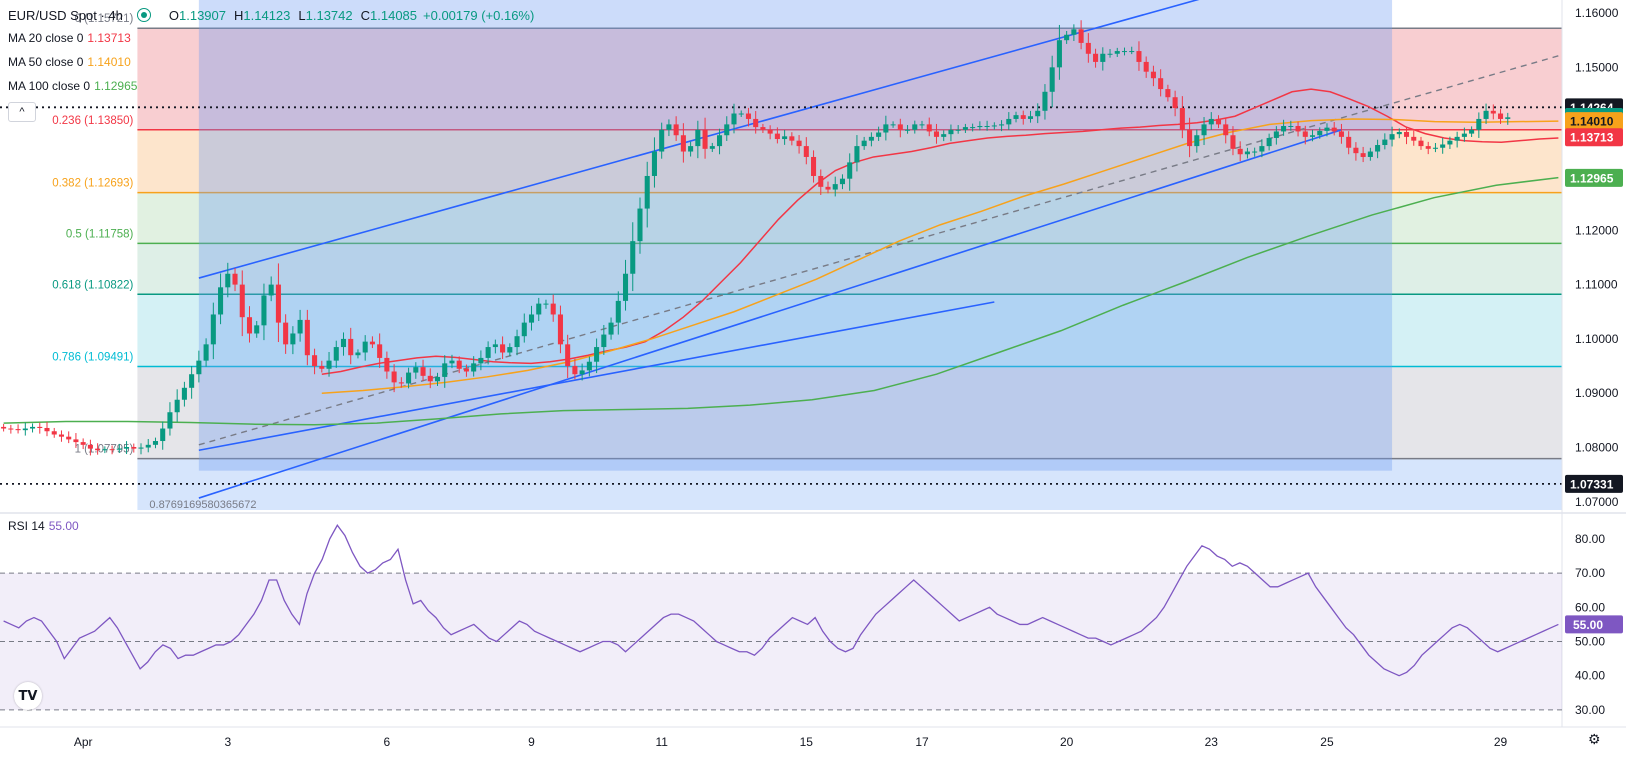 This screenshot has width=1626, height=757. What do you see at coordinates (1597, 448) in the screenshot?
I see `price-tick-label: 1.08000` at bounding box center [1597, 448].